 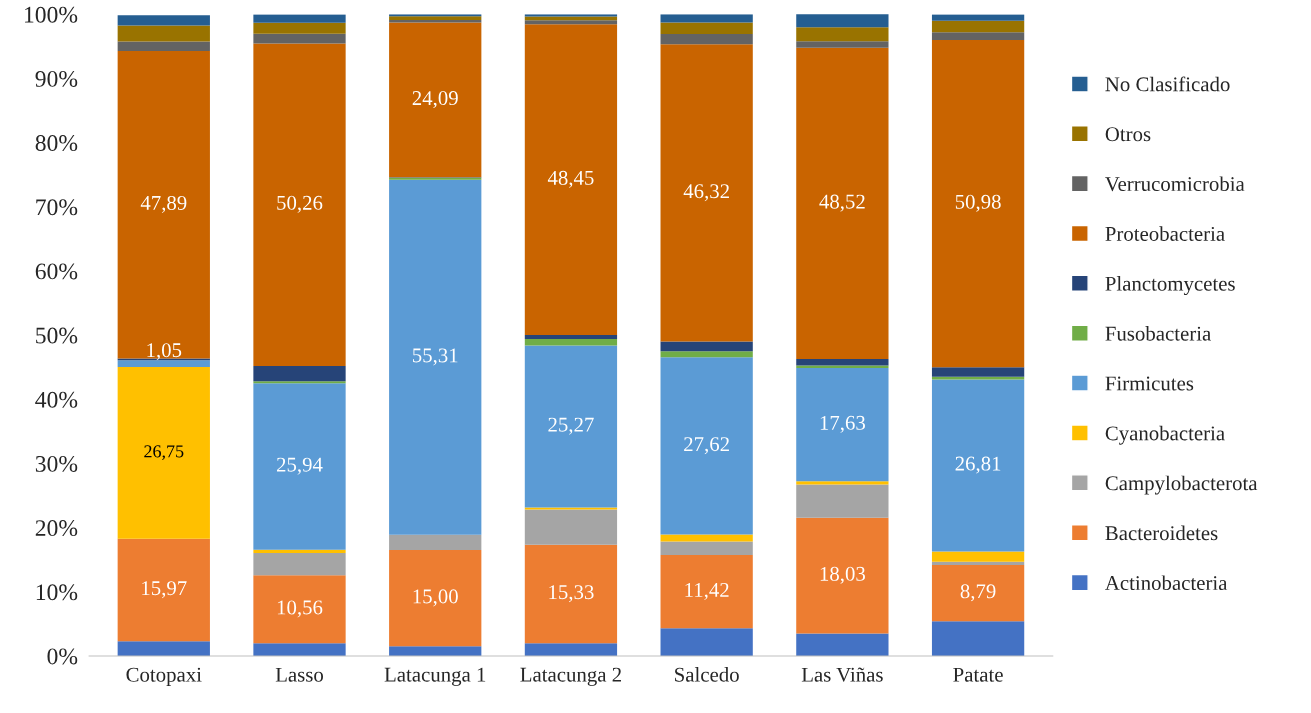 I want to click on x-tick-label: Patate, so click(x=978, y=674).